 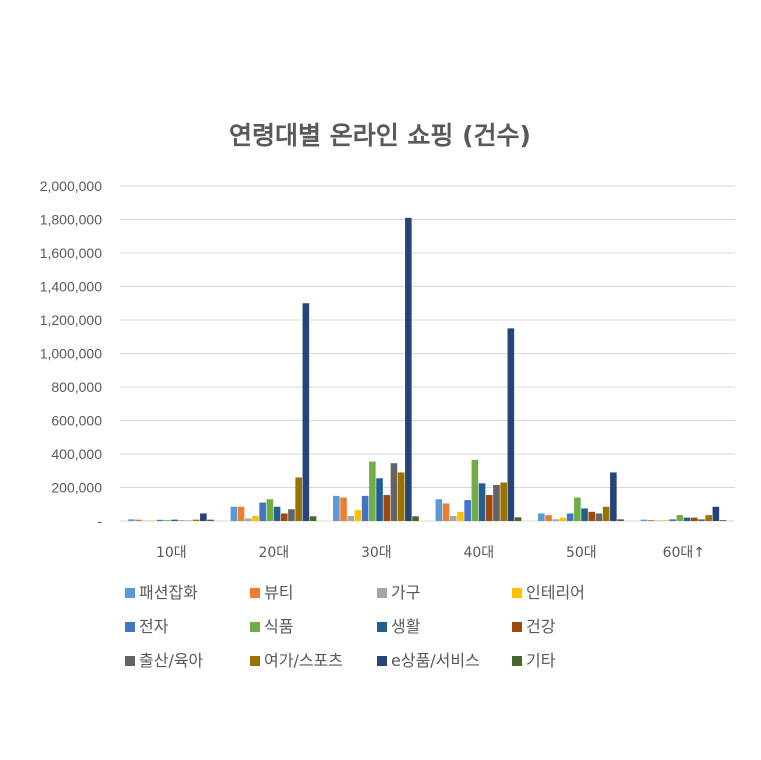 I want to click on y-tick-label: 1,600,000, so click(x=71, y=253).